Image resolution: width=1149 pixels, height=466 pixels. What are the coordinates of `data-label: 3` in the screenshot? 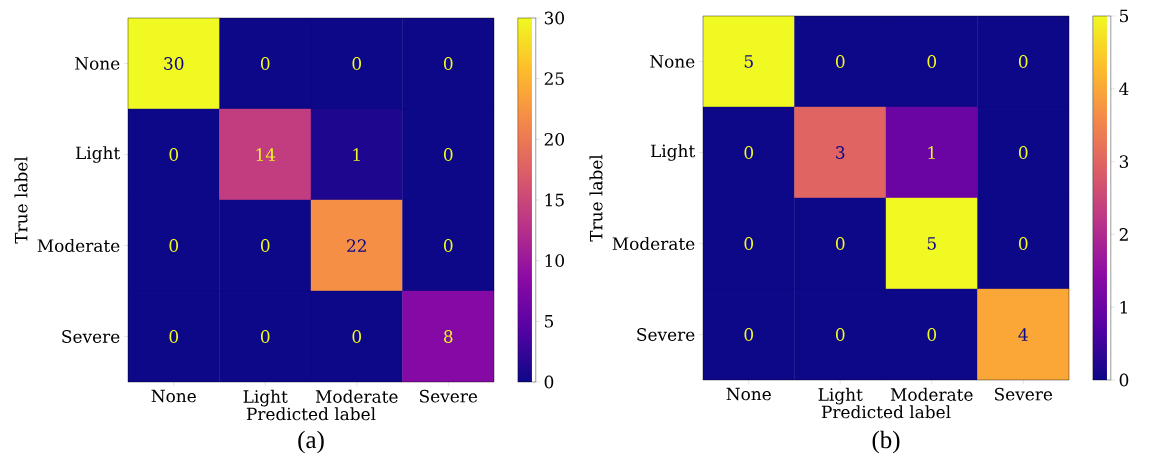 It's located at (840, 152).